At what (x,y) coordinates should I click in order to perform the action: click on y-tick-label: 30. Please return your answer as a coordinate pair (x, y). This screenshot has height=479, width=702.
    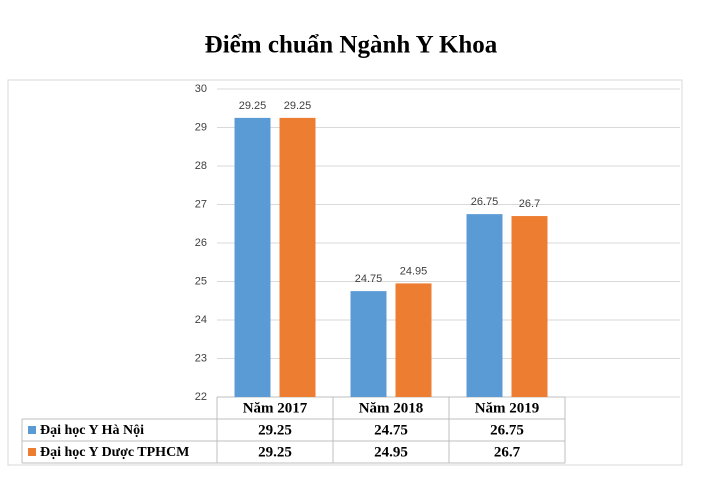
    Looking at the image, I should click on (201, 89).